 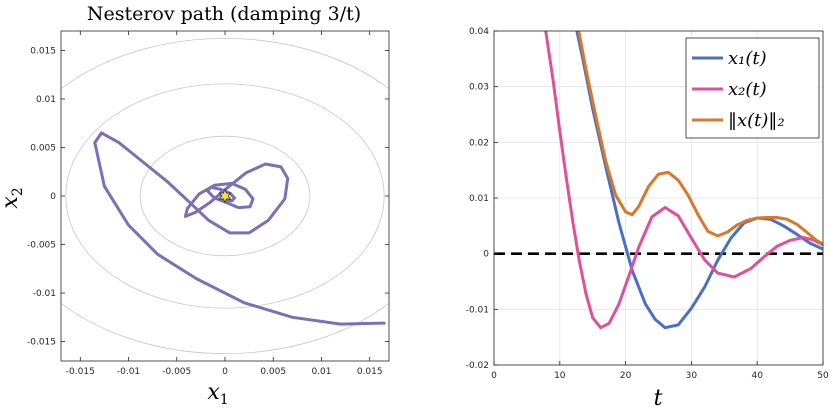 What do you see at coordinates (370, 372) in the screenshot?
I see `left-xtick-label: 0.015` at bounding box center [370, 372].